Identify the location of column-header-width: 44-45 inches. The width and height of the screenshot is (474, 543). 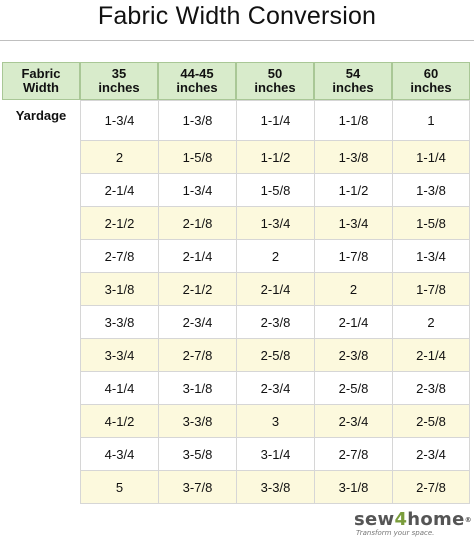
(197, 81).